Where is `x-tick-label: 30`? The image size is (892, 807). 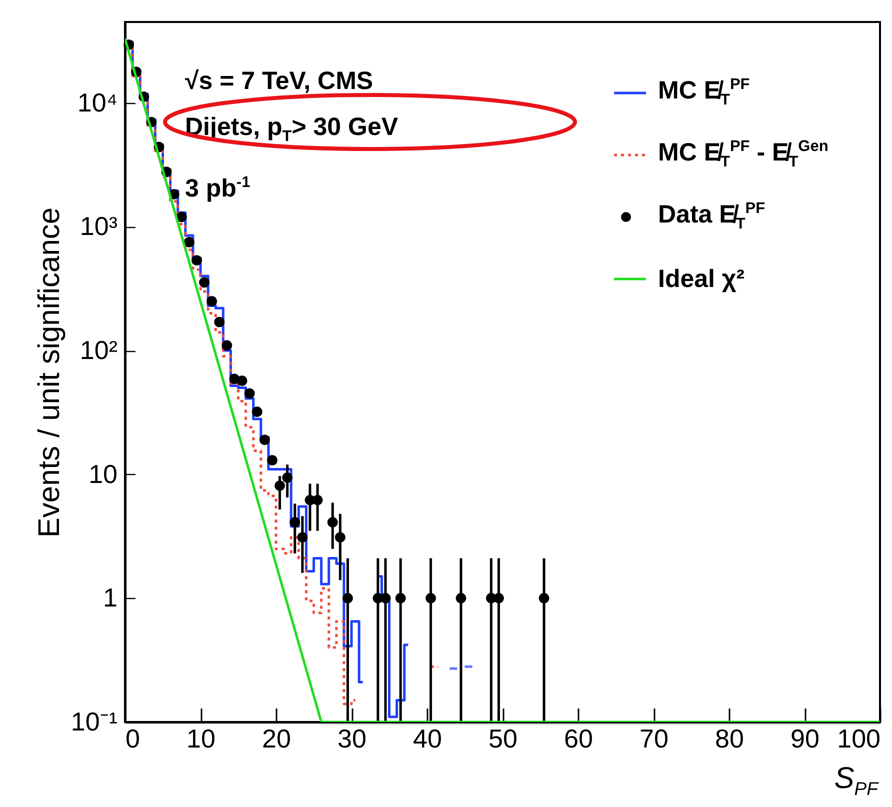
x-tick-label: 30 is located at coordinates (352, 739).